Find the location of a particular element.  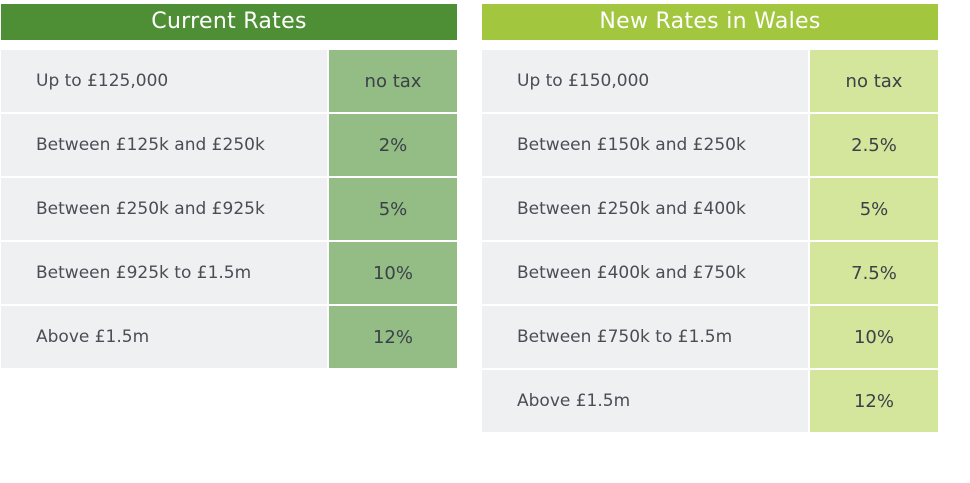

wales-rates-header: New Rates in Wales is located at coordinates (710, 22).